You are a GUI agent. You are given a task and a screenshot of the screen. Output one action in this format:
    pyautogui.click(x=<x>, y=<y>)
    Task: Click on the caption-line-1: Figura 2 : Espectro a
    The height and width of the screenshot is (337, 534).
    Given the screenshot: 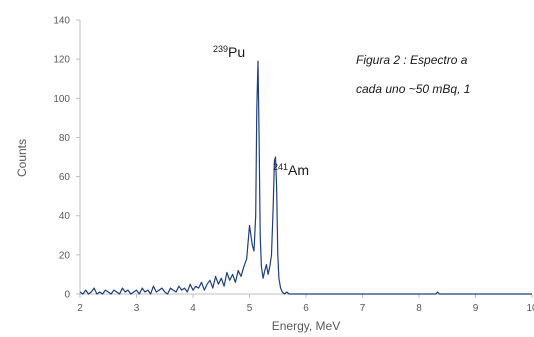 What is the action you would take?
    pyautogui.click(x=412, y=60)
    